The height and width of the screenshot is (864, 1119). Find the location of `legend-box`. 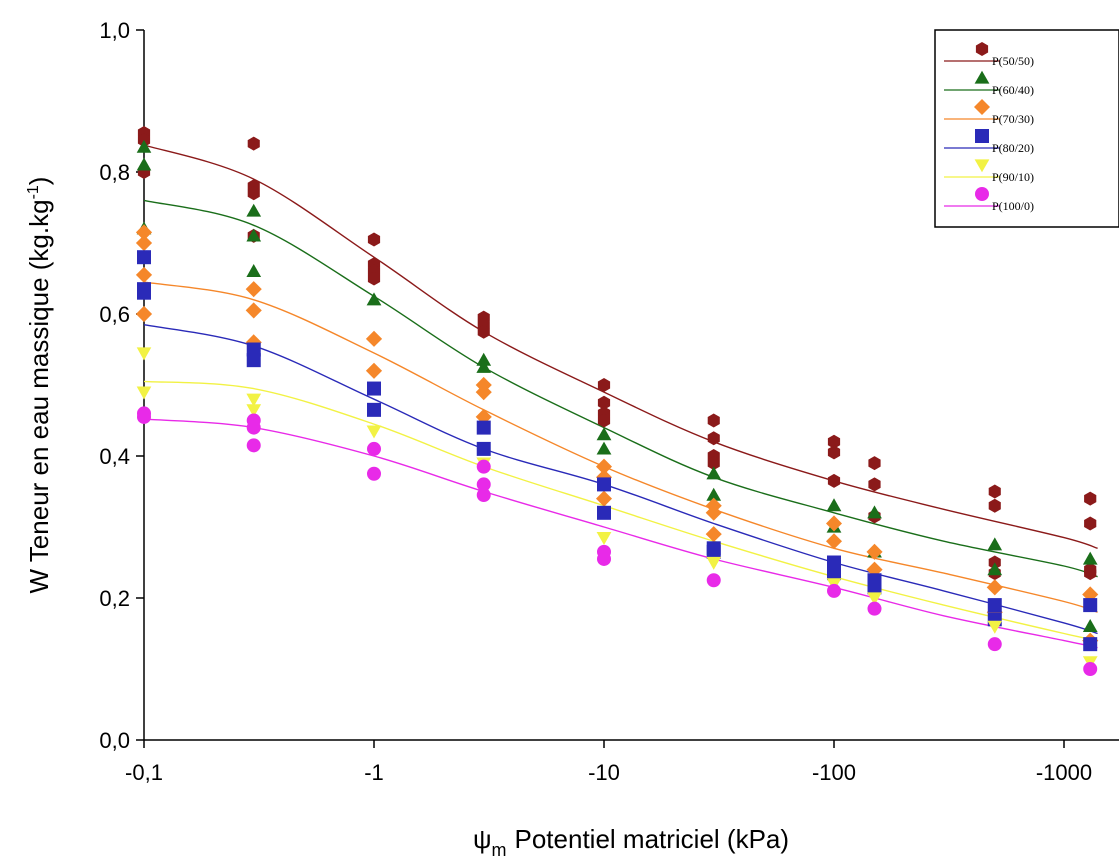

legend-box is located at coordinates (1026, 128).